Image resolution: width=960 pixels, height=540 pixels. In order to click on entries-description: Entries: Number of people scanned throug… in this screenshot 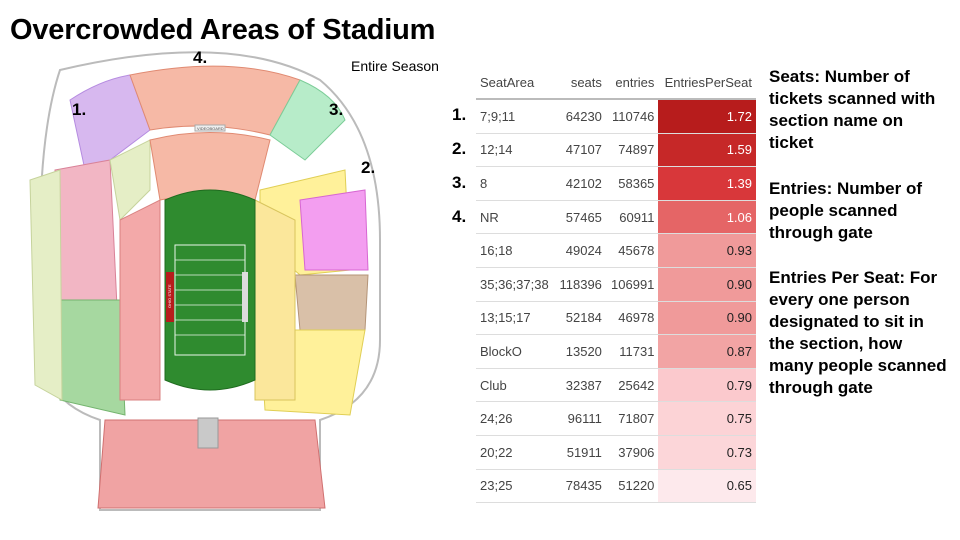, I will do `click(846, 210)`.